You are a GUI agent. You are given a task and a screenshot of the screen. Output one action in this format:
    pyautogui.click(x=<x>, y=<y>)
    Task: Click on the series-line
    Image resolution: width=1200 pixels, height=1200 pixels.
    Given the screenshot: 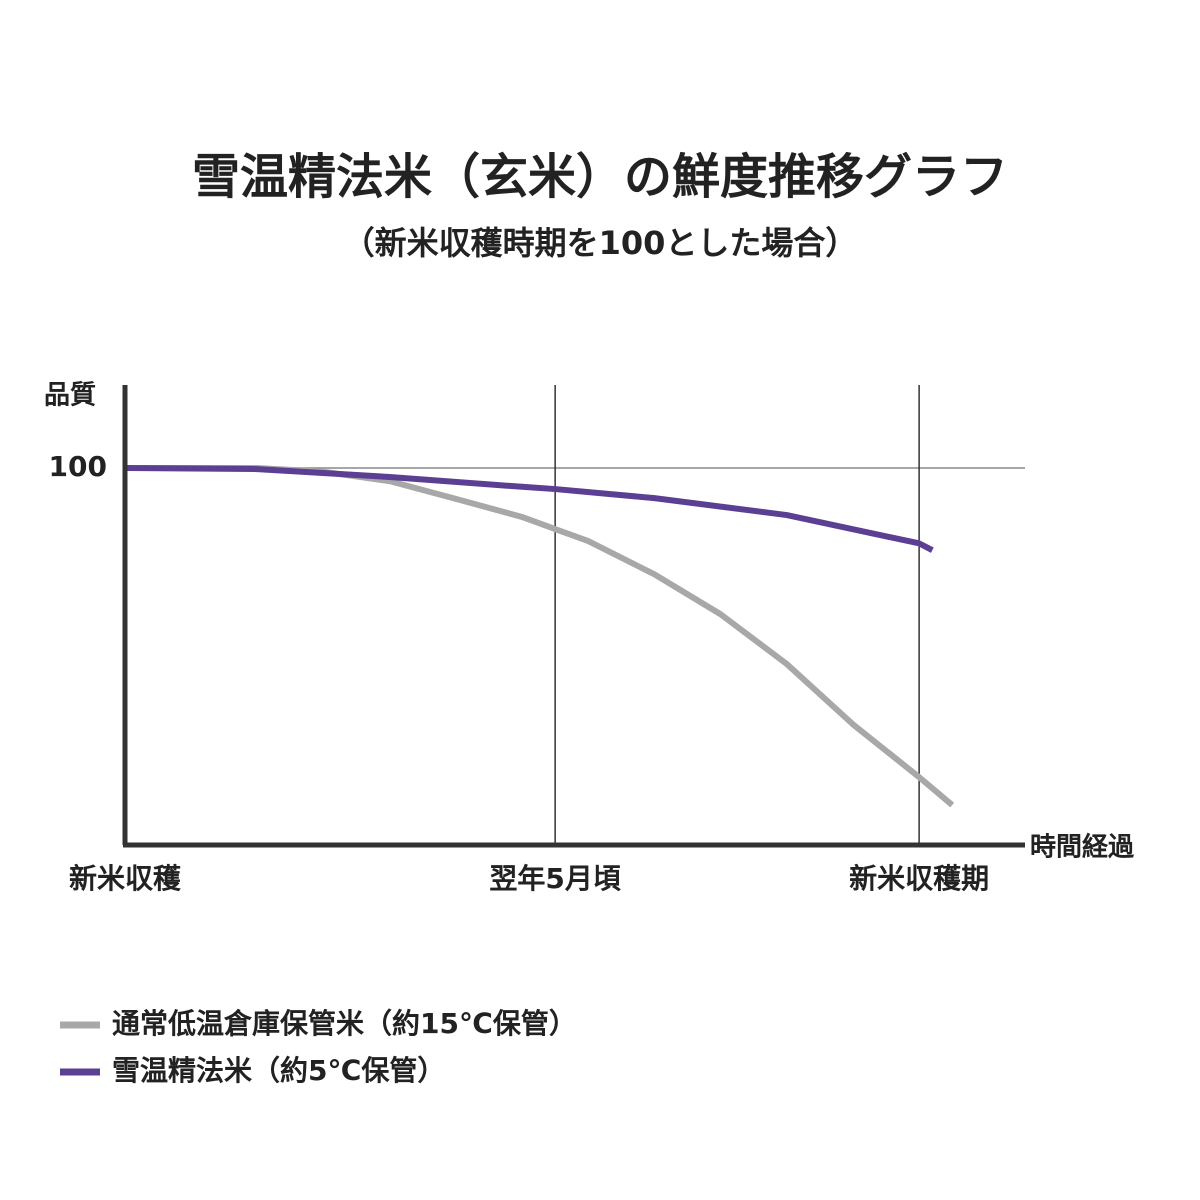 What is the action you would take?
    pyautogui.click(x=529, y=508)
    